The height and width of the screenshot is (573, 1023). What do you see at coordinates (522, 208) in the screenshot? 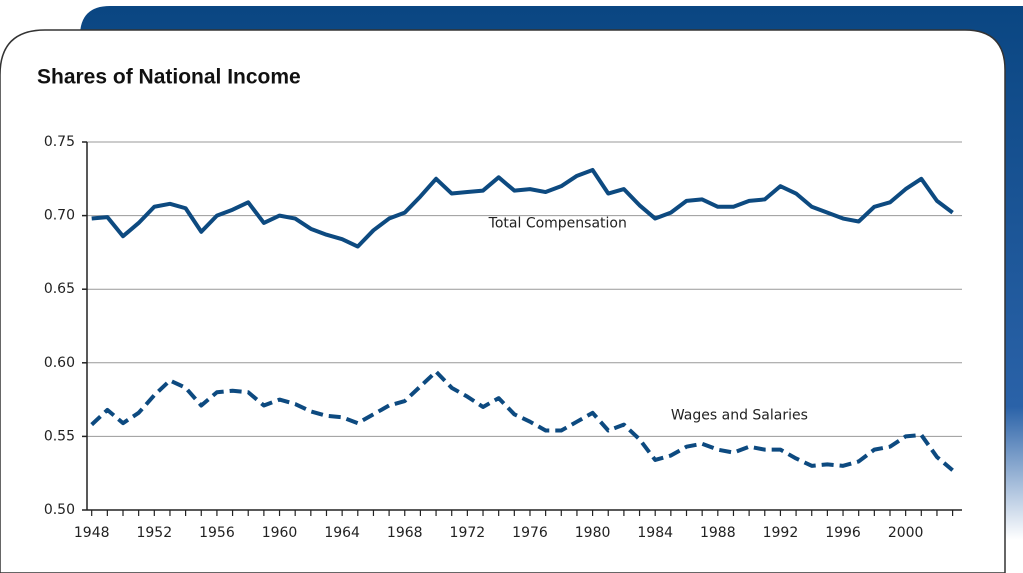
I see `series-line` at bounding box center [522, 208].